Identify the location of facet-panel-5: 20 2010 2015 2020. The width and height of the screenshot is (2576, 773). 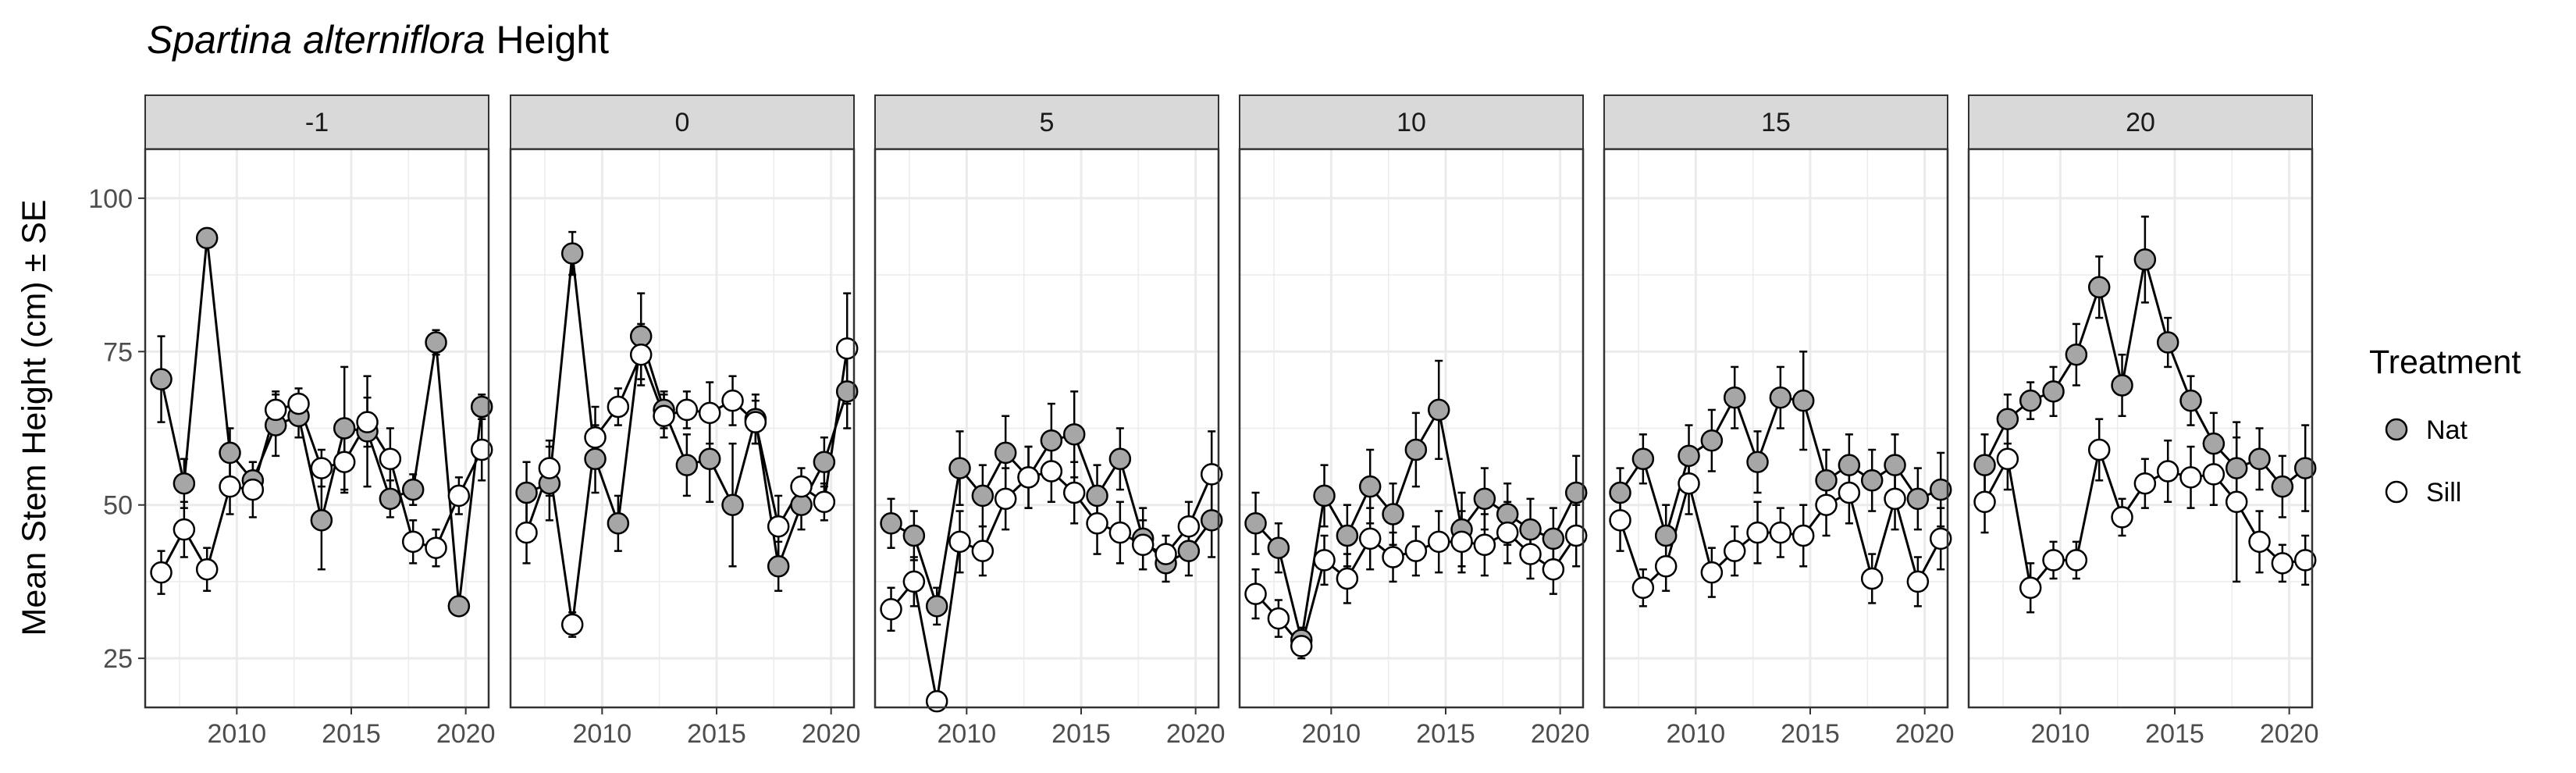
(2143, 422).